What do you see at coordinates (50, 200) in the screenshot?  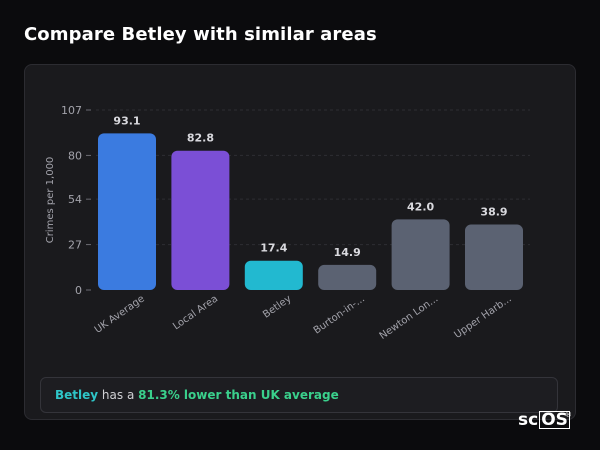 I see `y-axis-label: Crimes per 1,000` at bounding box center [50, 200].